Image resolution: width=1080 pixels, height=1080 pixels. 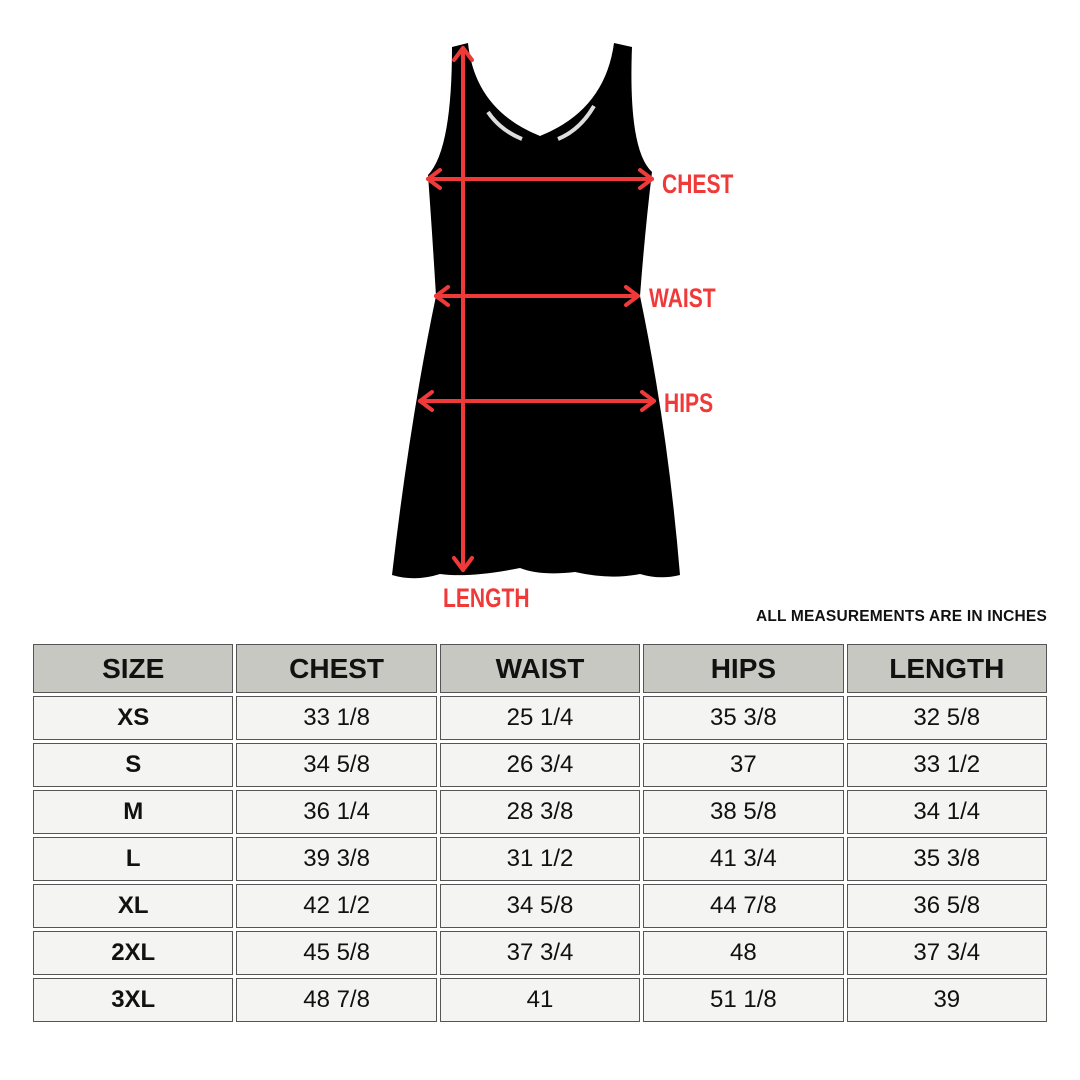 What do you see at coordinates (743, 906) in the screenshot?
I see `measurement-cell: 44 7/8` at bounding box center [743, 906].